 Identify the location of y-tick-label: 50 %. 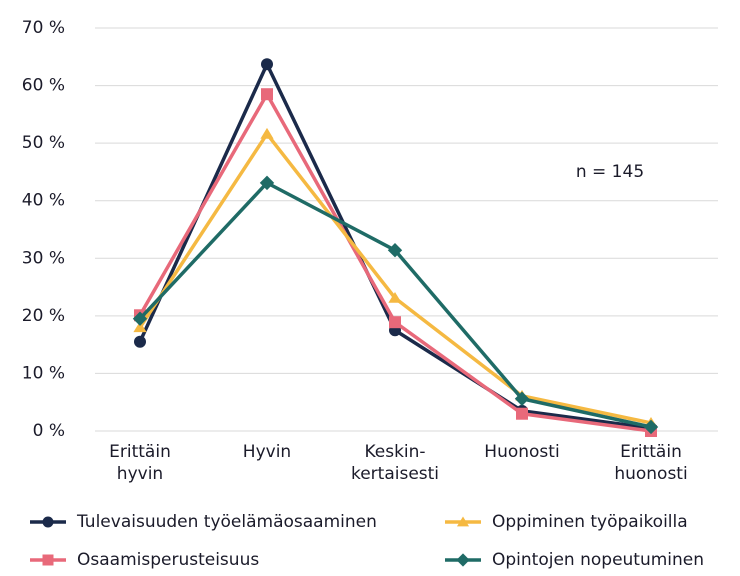
(43, 143).